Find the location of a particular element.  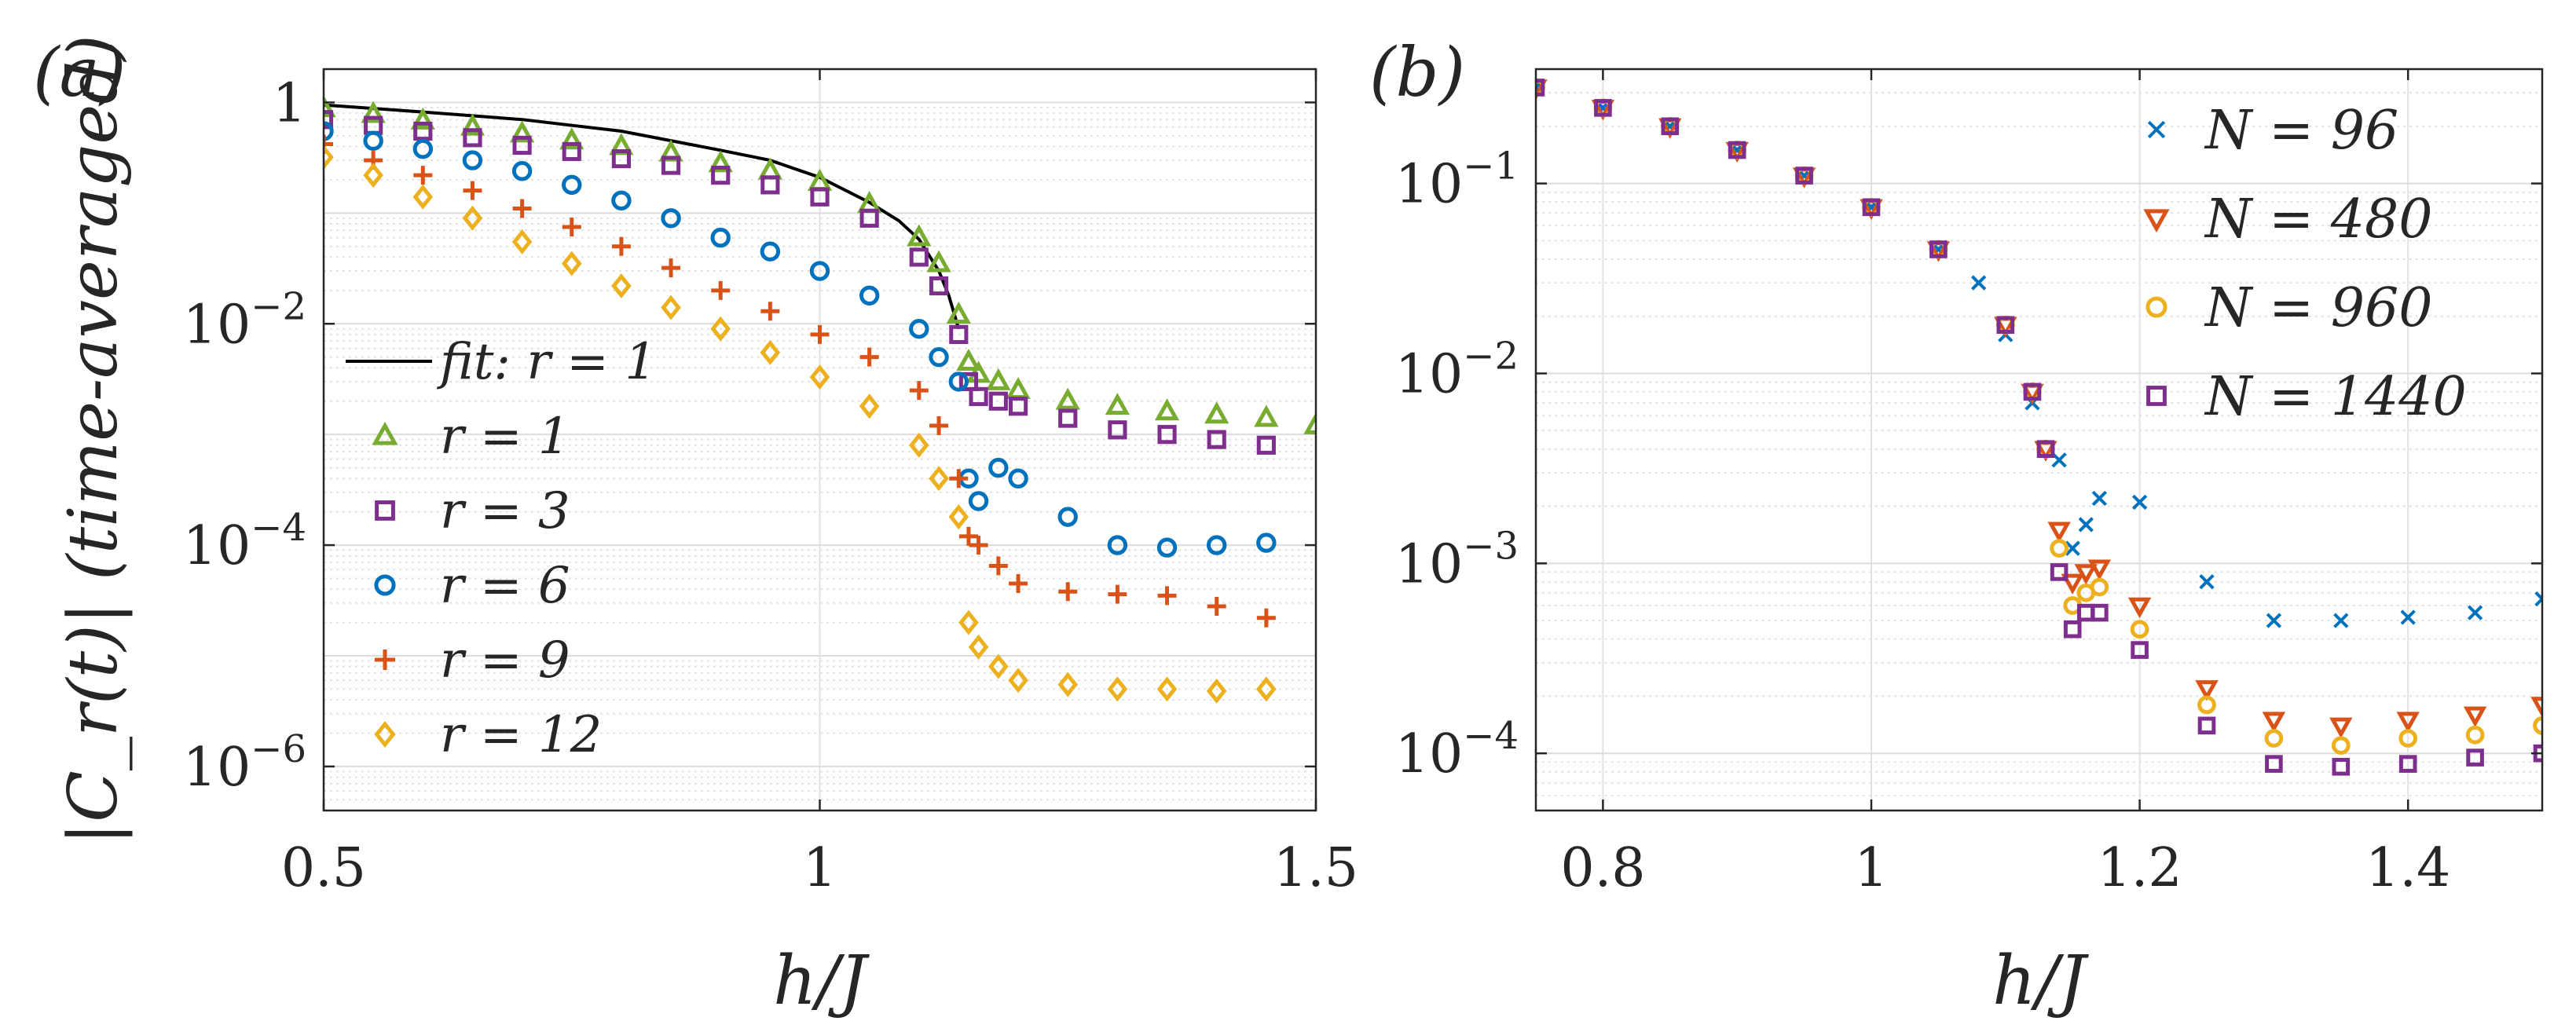

legend-label: N = 1440 is located at coordinates (2335, 397).